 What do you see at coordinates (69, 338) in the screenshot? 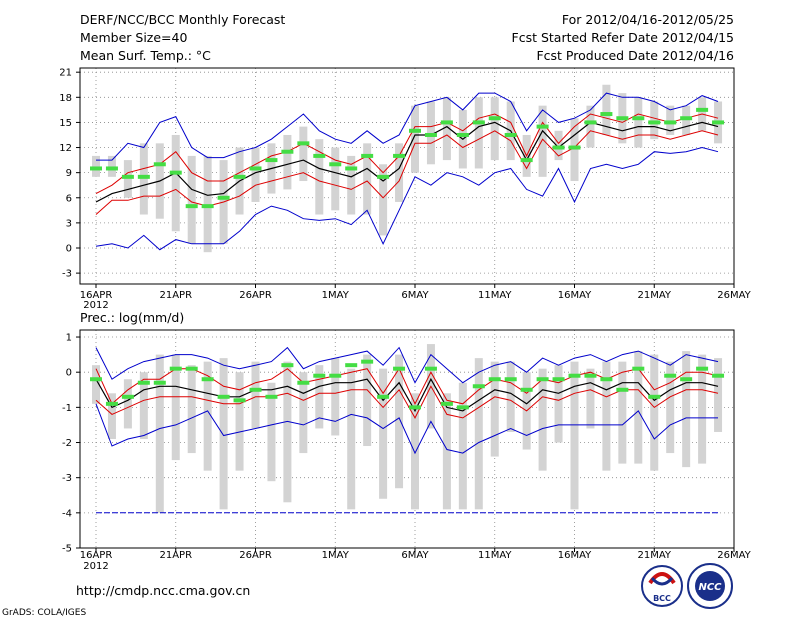
I see `y-tick-label: 1` at bounding box center [69, 338].